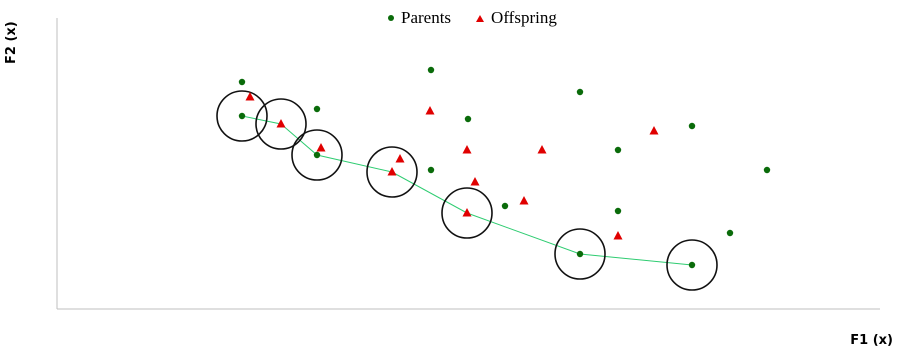 This screenshot has height=352, width=899. What do you see at coordinates (871, 340) in the screenshot?
I see `x-axis-label: F1 (x)` at bounding box center [871, 340].